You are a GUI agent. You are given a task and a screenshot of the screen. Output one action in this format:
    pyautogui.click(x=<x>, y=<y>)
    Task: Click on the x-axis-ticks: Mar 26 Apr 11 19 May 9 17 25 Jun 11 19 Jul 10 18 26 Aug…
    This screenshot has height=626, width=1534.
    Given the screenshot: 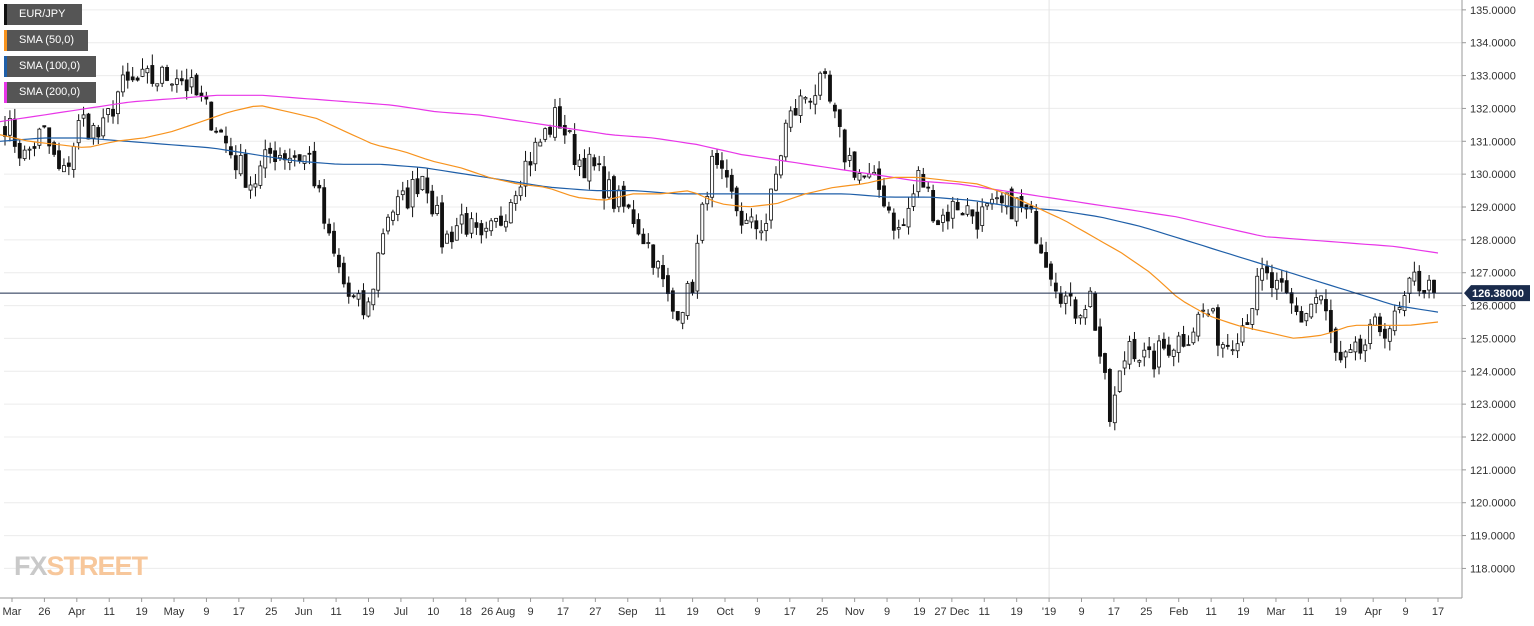 What is the action you would take?
    pyautogui.click(x=723, y=608)
    